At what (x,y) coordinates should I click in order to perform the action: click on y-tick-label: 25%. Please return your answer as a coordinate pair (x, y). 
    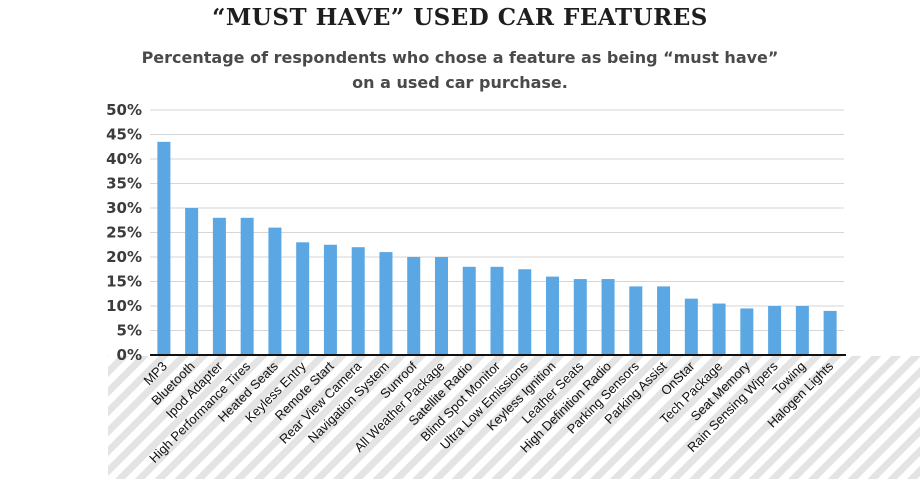
    Looking at the image, I should click on (124, 233).